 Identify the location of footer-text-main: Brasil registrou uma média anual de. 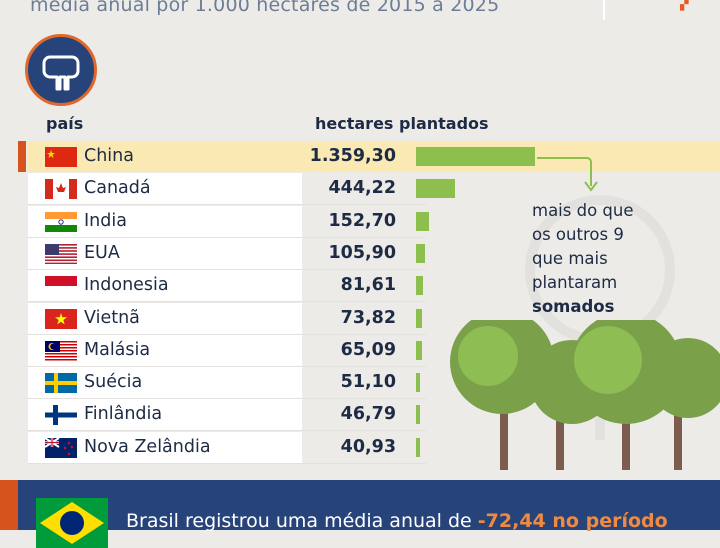
(302, 521).